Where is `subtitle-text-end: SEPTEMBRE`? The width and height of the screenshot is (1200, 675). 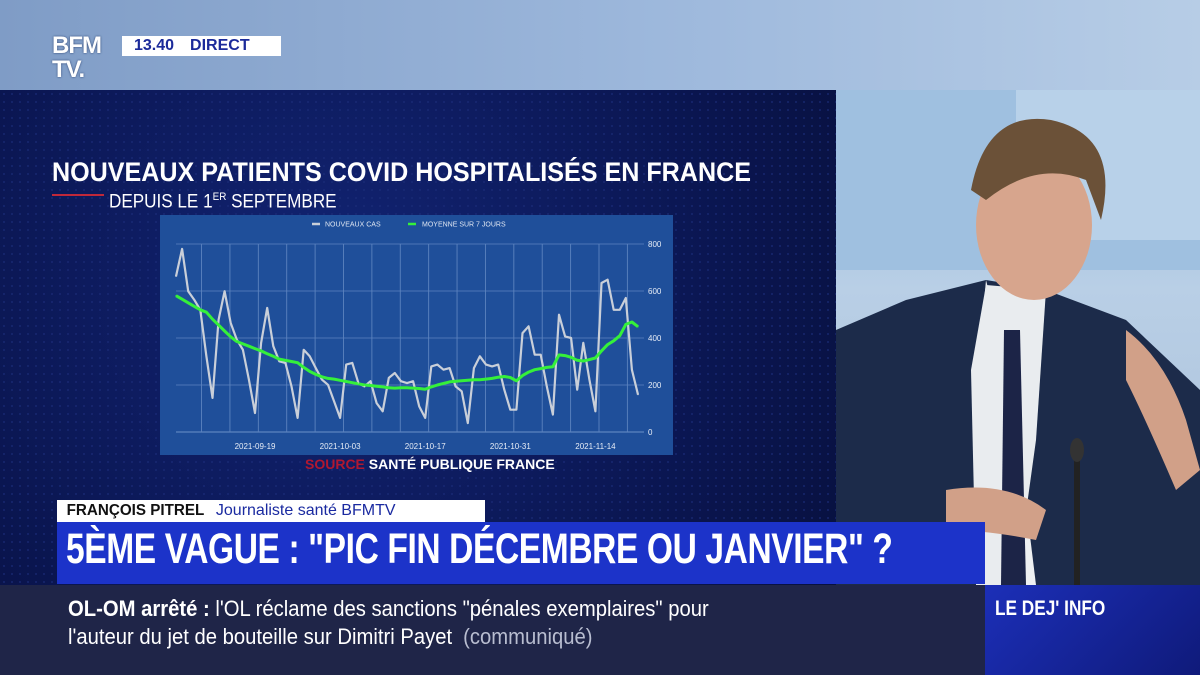 subtitle-text-end: SEPTEMBRE is located at coordinates (281, 202).